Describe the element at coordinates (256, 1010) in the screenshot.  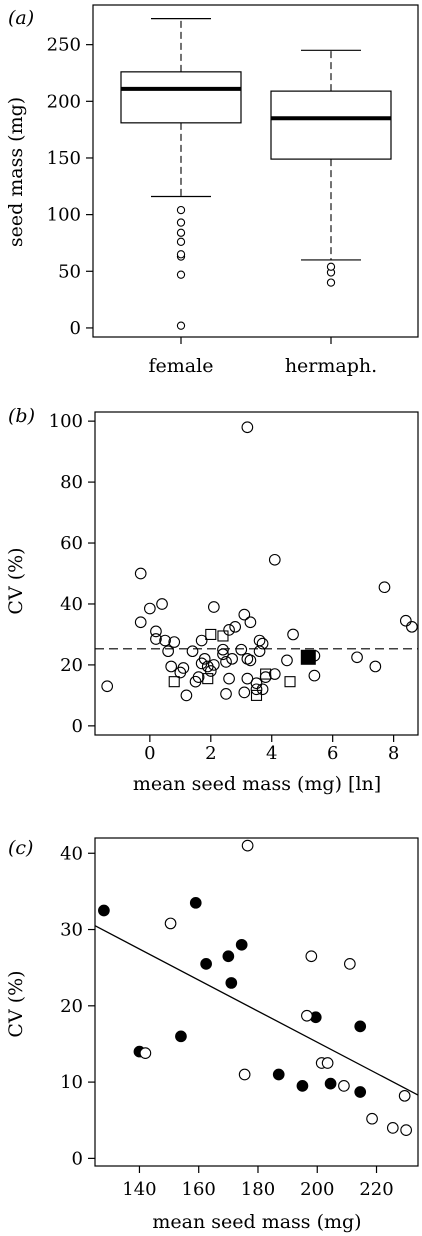
I see `regression-line` at that location.